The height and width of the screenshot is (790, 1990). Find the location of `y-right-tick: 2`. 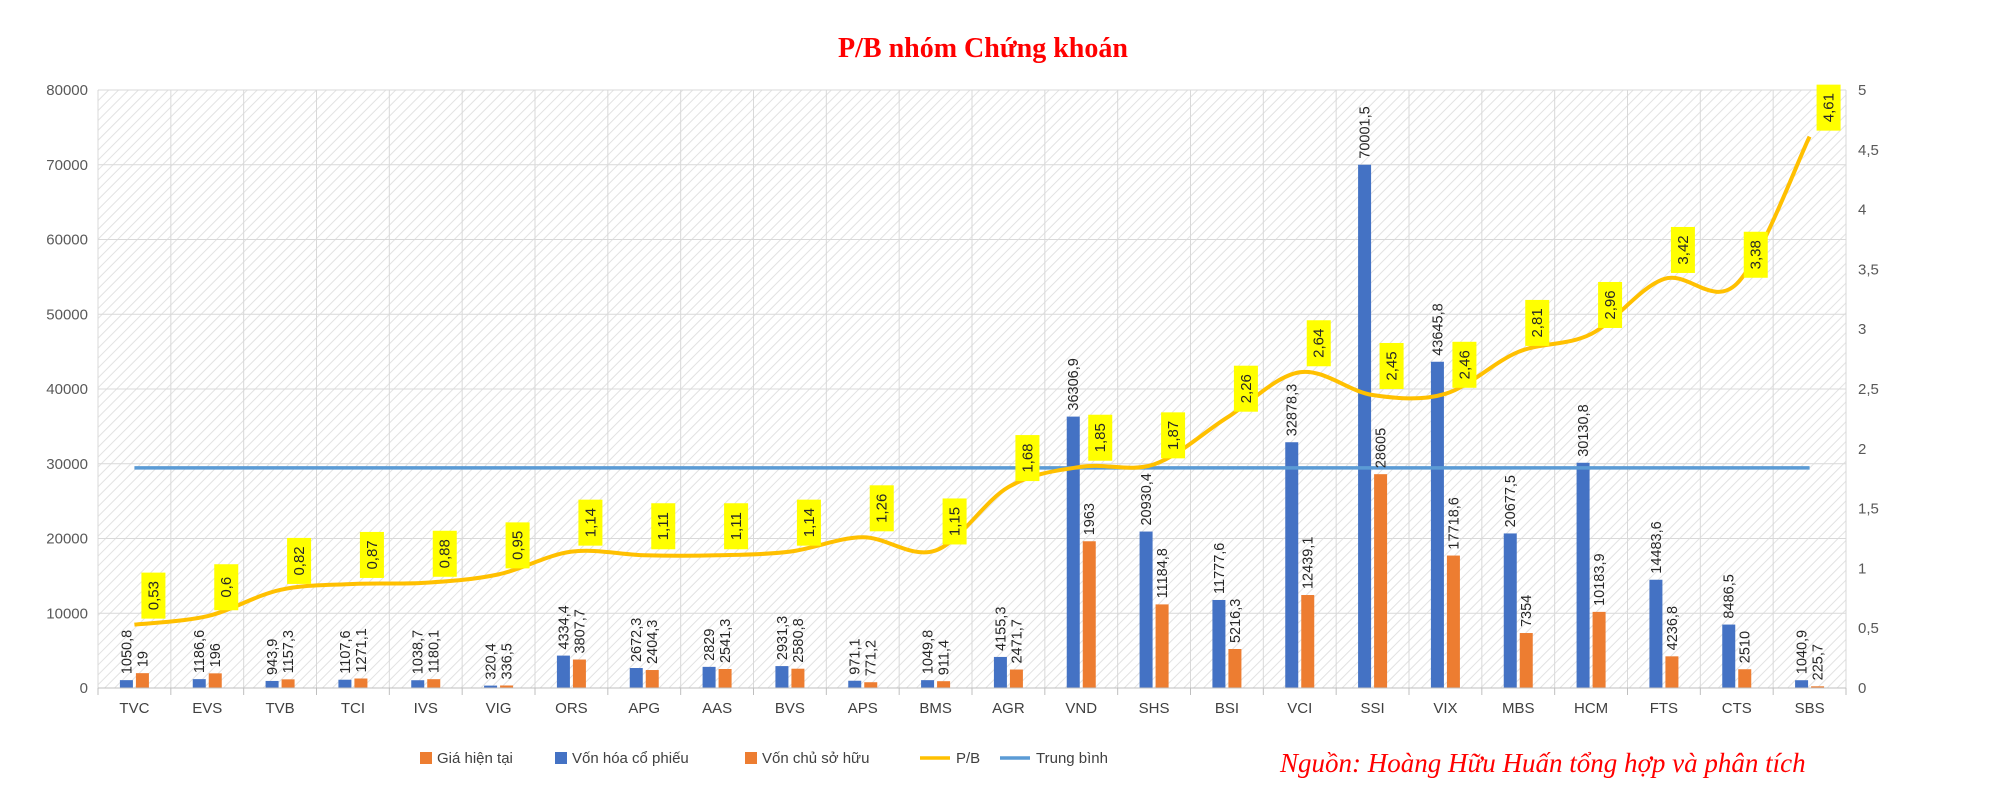

y-right-tick: 2 is located at coordinates (1862, 449).